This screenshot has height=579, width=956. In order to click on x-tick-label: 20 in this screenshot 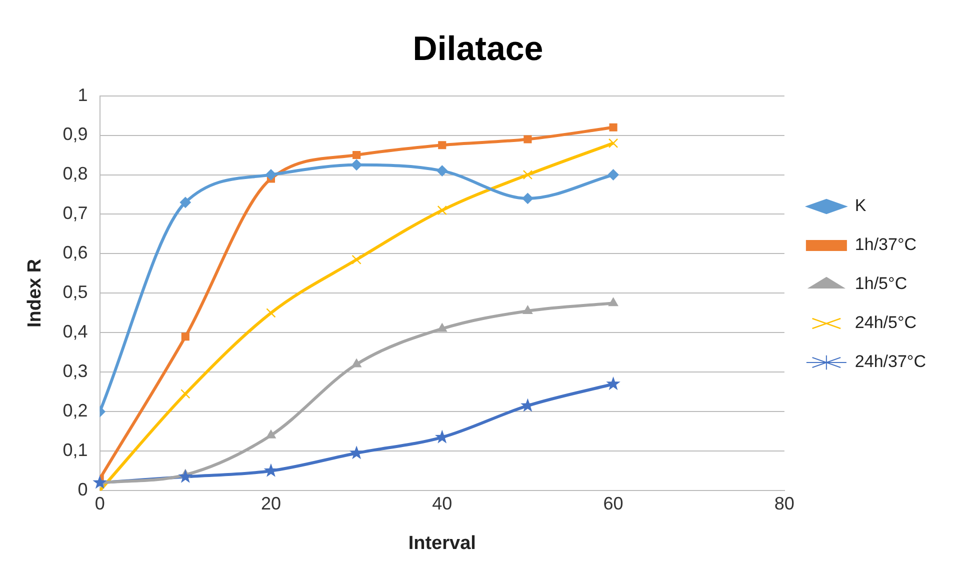, I will do `click(270, 503)`.